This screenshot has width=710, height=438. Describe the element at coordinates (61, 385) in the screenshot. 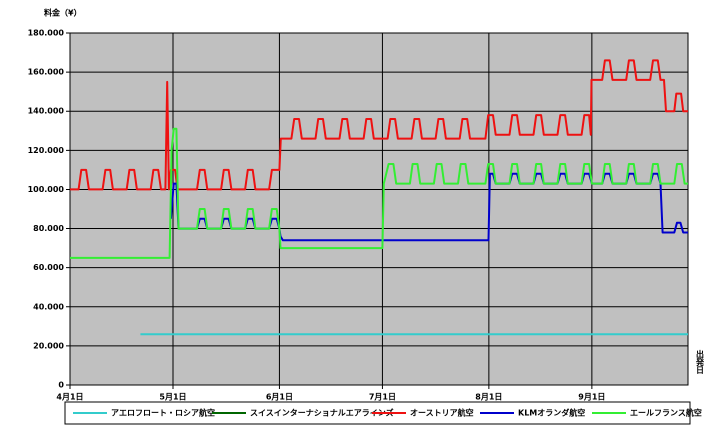

I see `y-tick-label: 0` at that location.